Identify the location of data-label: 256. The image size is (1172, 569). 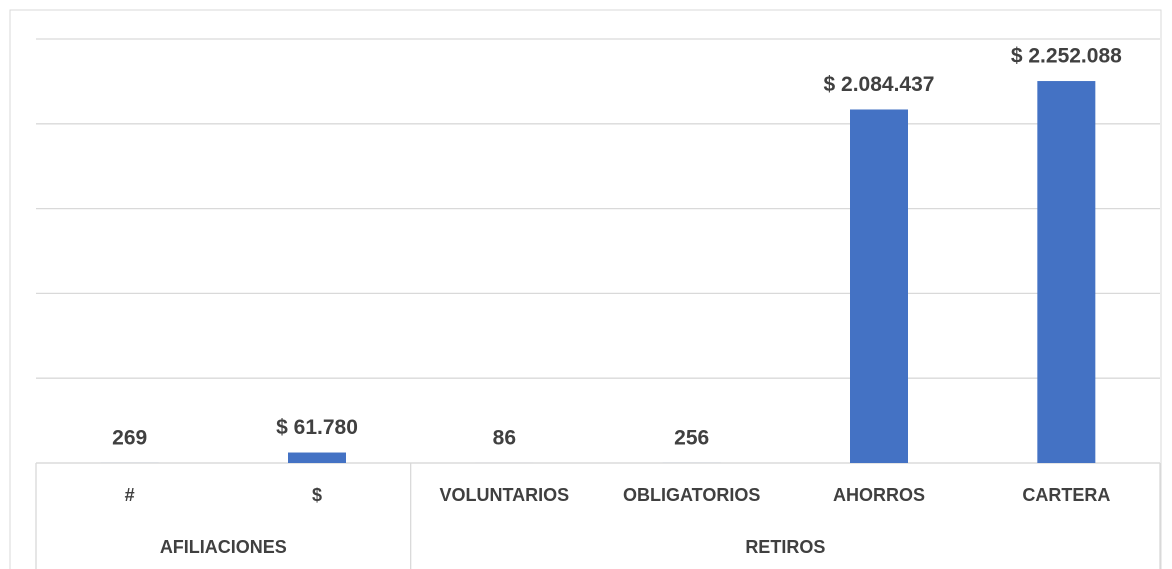
(691, 438).